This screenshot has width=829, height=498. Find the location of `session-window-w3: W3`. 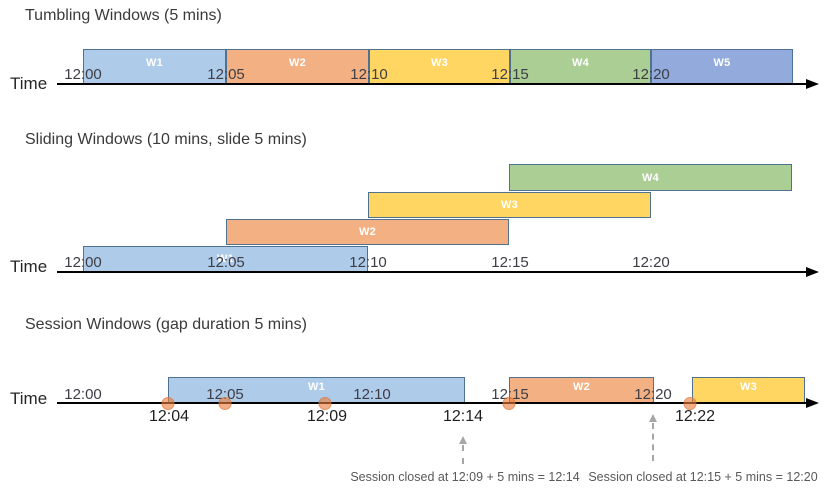

session-window-w3: W3 is located at coordinates (748, 390).